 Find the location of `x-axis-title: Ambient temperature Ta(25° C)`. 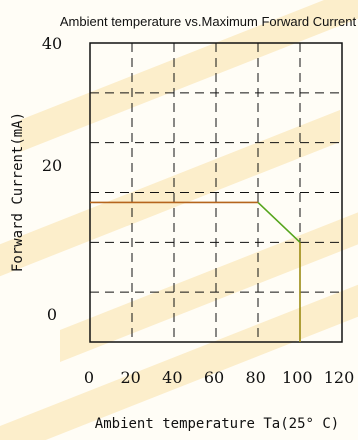

x-axis-title: Ambient temperature Ta(25° C) is located at coordinates (217, 424).